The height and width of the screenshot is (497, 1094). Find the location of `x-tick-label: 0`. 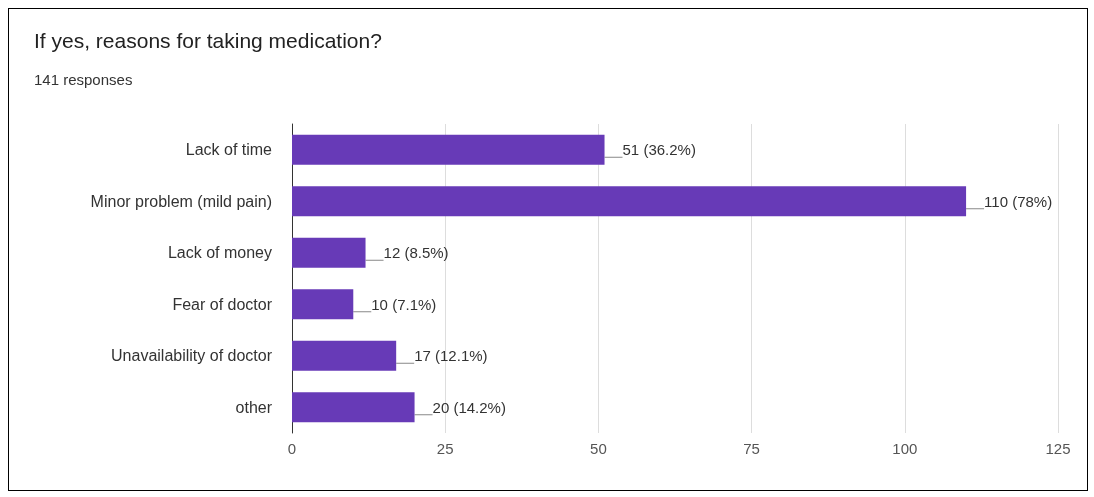

x-tick-label: 0 is located at coordinates (292, 448).